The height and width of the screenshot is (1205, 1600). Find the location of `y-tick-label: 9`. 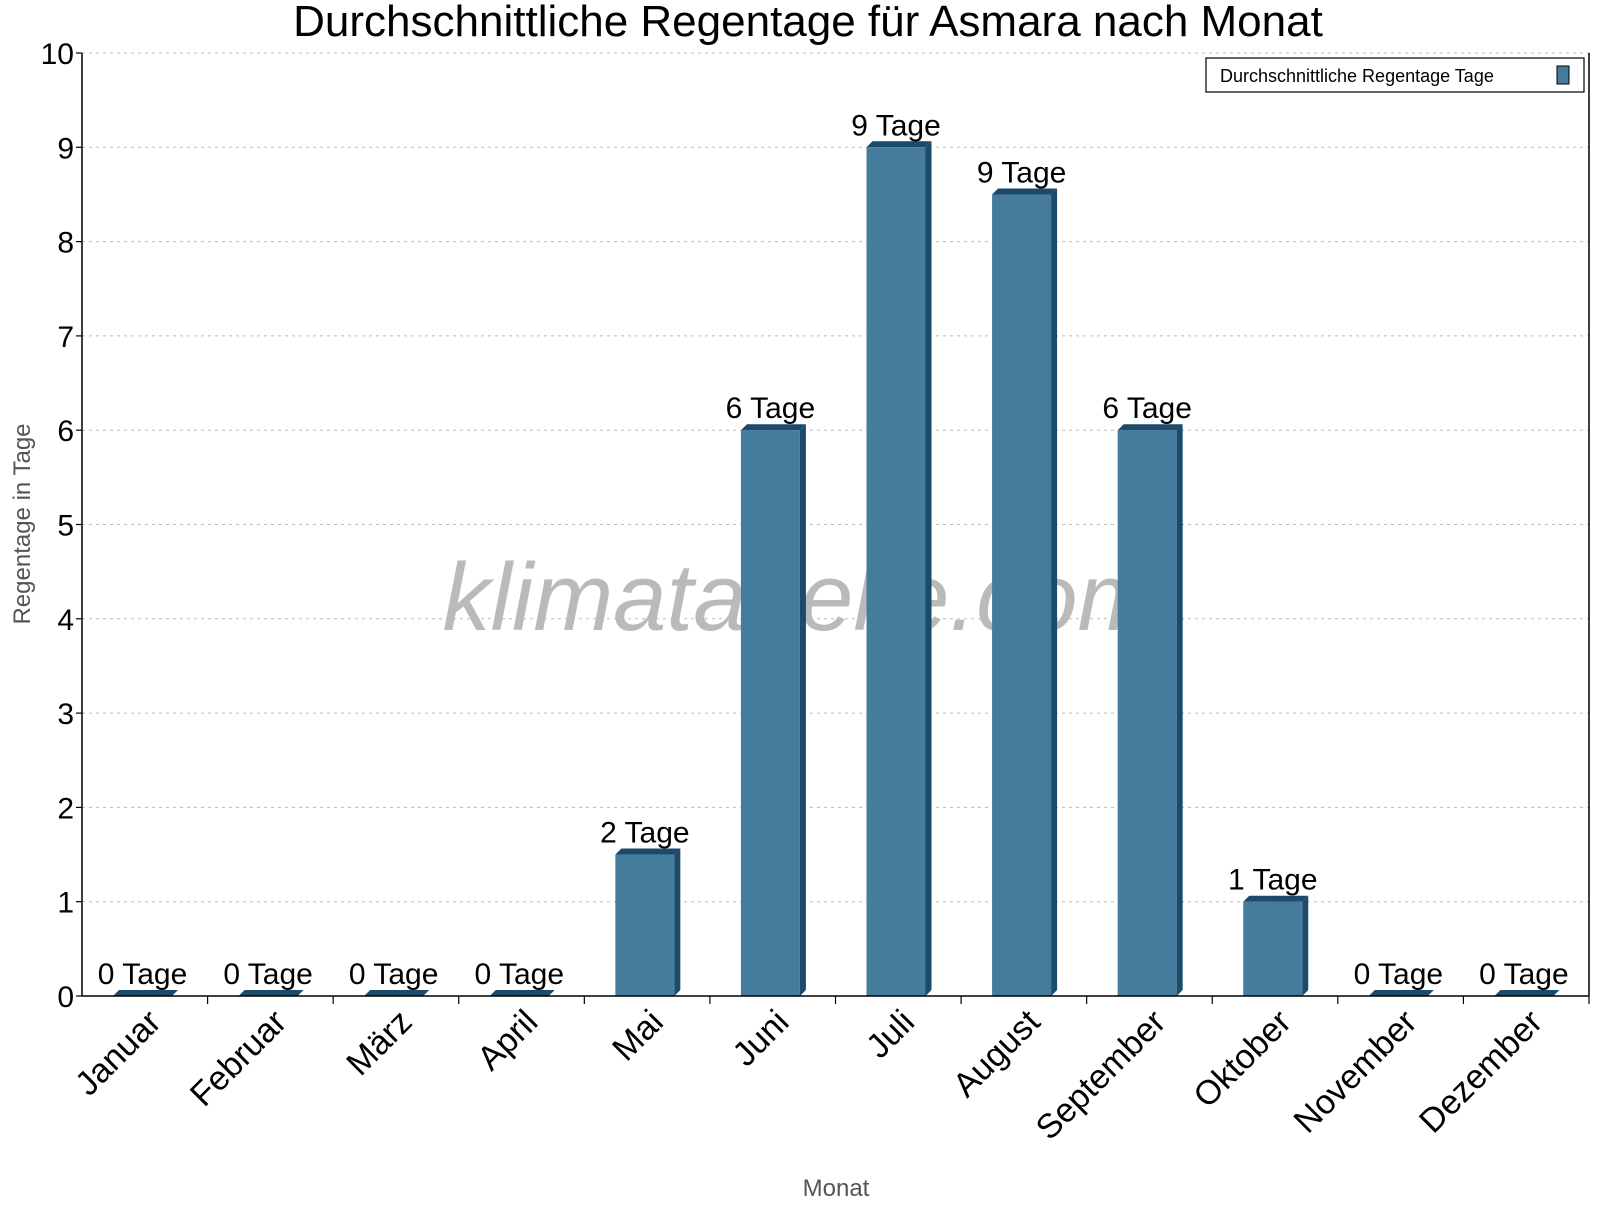

y-tick-label: 9 is located at coordinates (65, 148).